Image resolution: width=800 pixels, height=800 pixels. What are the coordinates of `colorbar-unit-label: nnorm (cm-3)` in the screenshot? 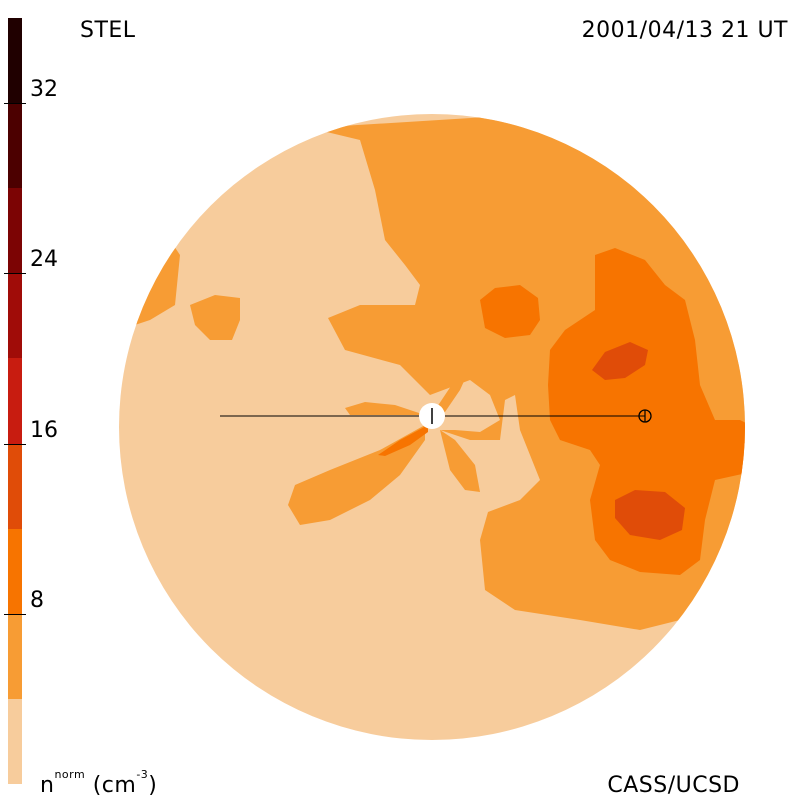 It's located at (99, 782).